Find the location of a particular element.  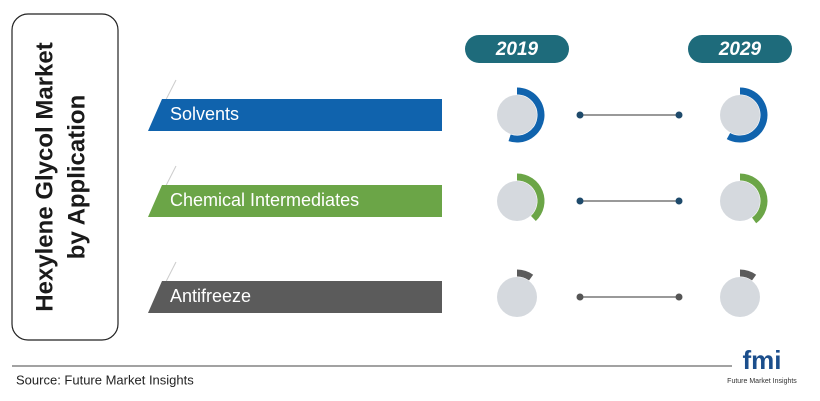

logo-name: Future Market Insights is located at coordinates (762, 381).